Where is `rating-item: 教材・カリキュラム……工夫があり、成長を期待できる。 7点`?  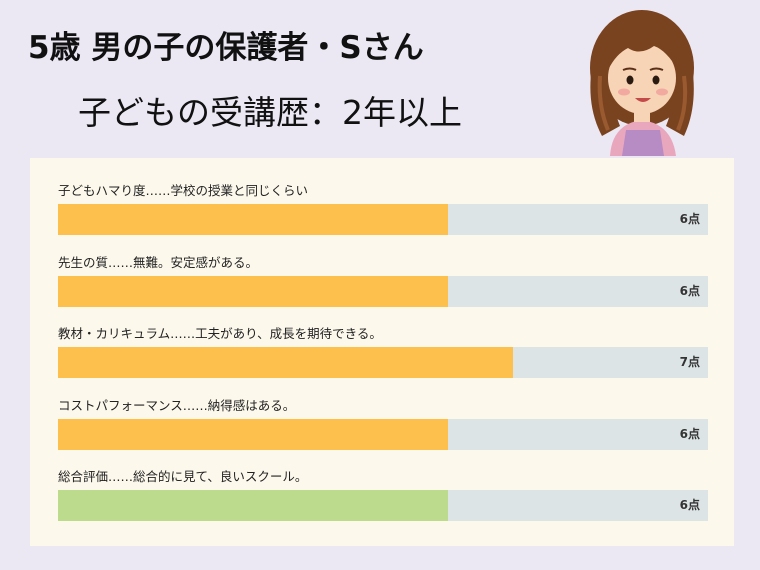
rating-item: 教材・カリキュラム……工夫があり、成長を期待できる。 7点 is located at coordinates (383, 351).